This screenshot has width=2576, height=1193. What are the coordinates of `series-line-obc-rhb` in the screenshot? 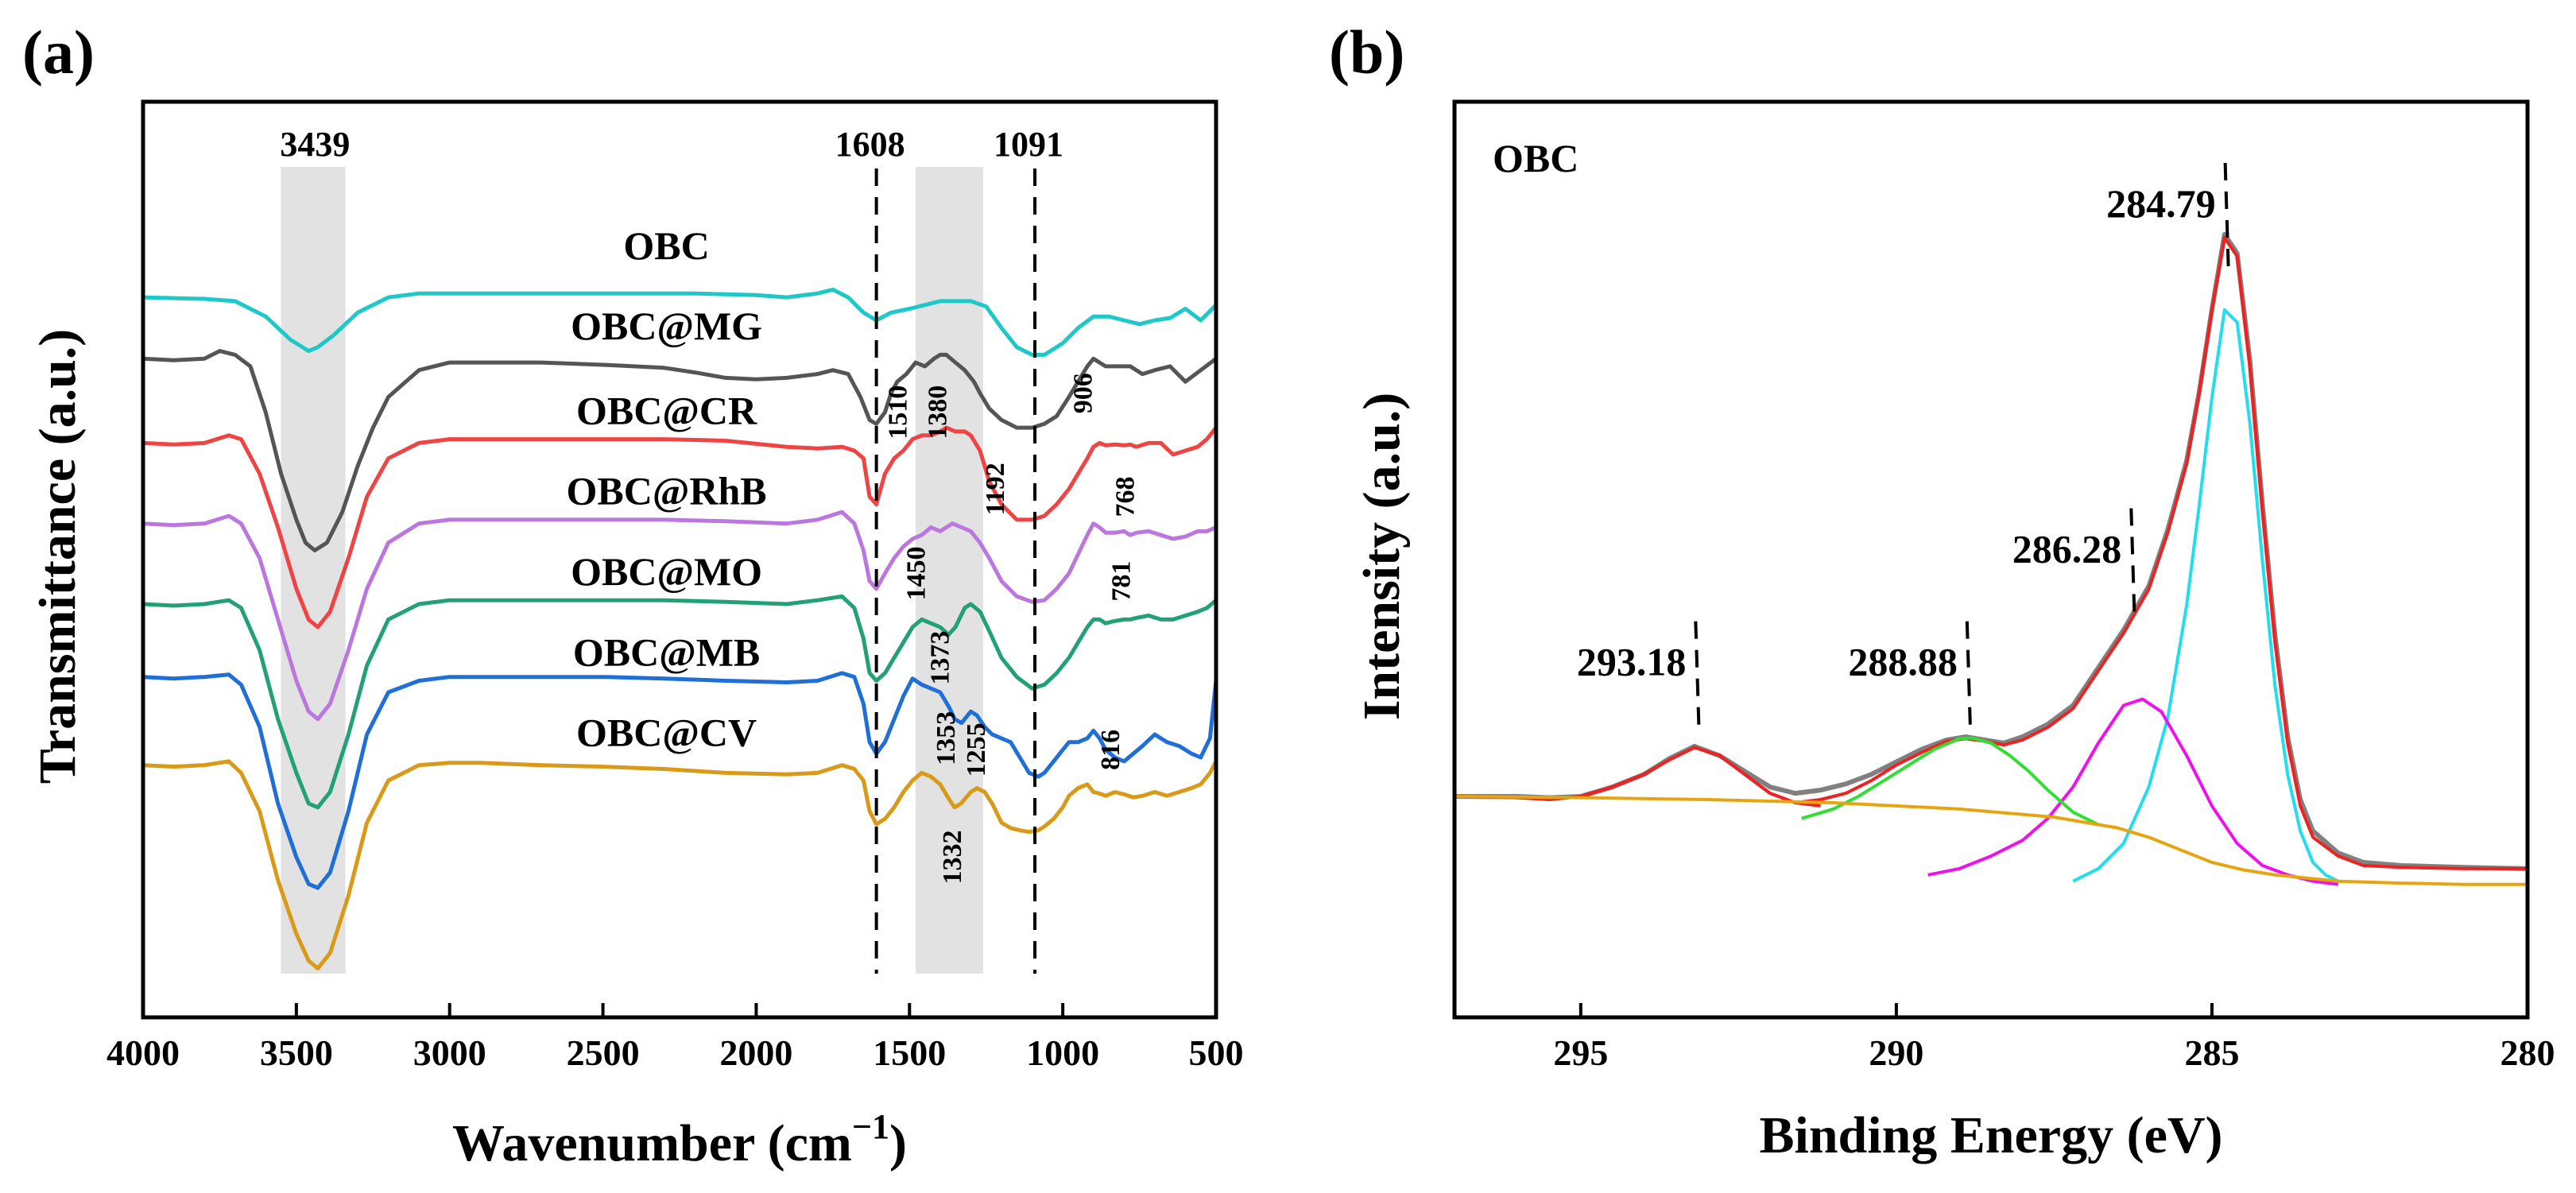 It's located at (679, 615).